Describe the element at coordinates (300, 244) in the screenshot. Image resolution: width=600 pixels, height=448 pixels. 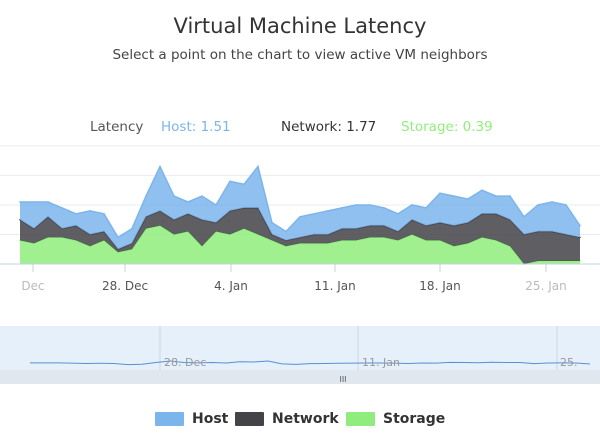
I see `series-area-storage` at that location.